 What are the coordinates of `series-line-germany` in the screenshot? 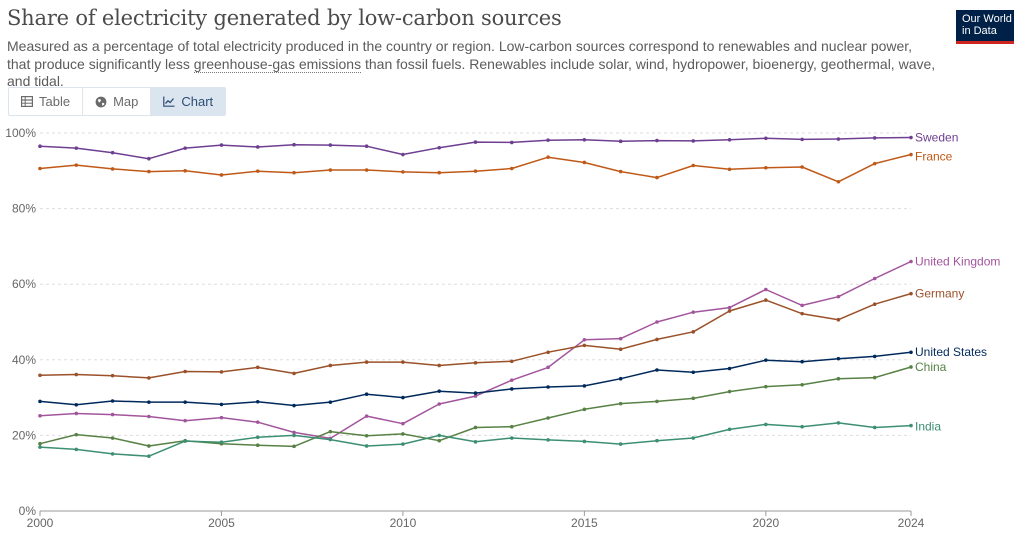 It's located at (475, 335).